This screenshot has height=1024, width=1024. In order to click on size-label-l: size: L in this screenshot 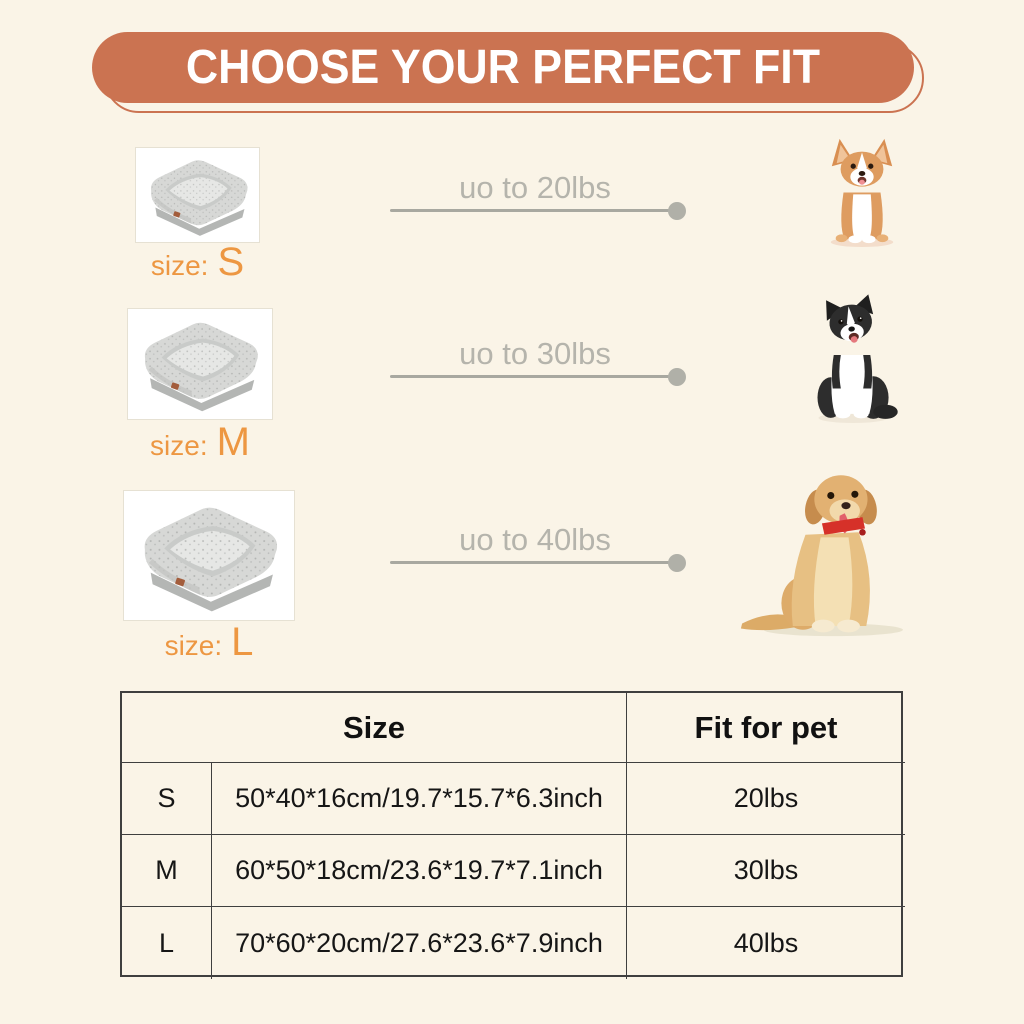, I will do `click(209, 642)`.